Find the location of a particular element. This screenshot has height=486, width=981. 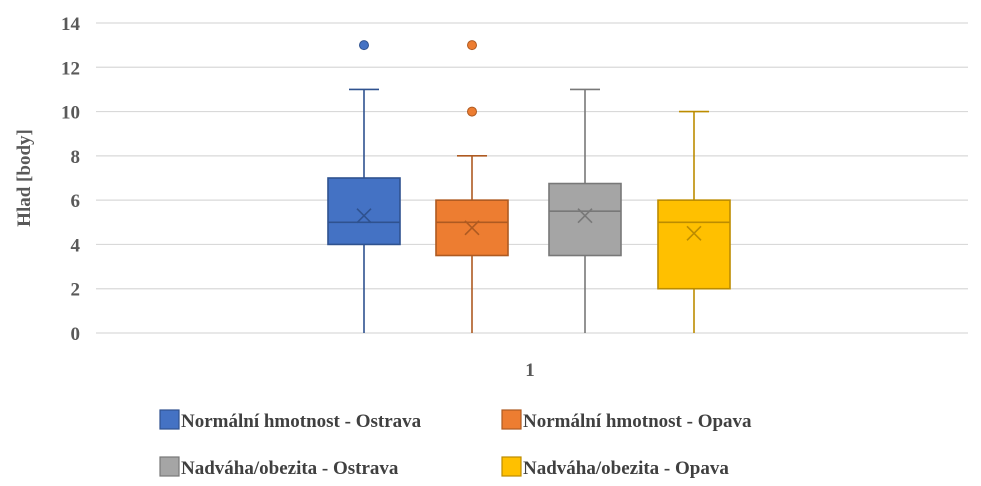

legend-item-4: Nadváha/obezita - Opava is located at coordinates (615, 467).